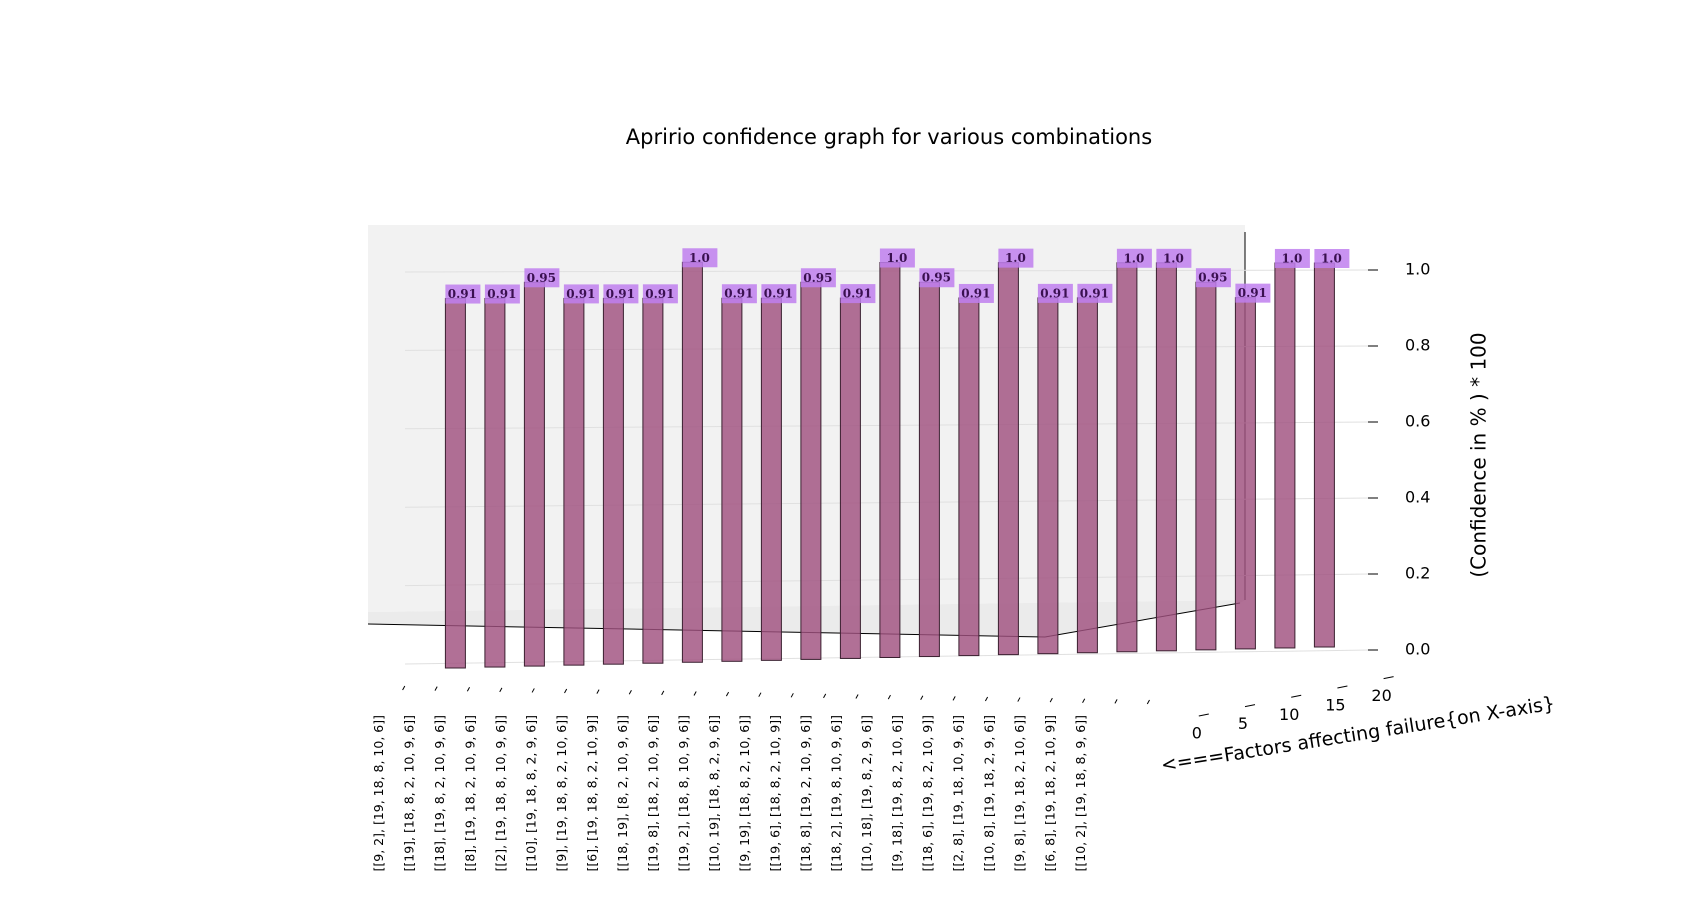 The width and height of the screenshot is (1707, 917). What do you see at coordinates (744, 793) in the screenshot?
I see `x-tick-label: [[9, 19], [18, 8, 2, 10, 6]]` at bounding box center [744, 793].